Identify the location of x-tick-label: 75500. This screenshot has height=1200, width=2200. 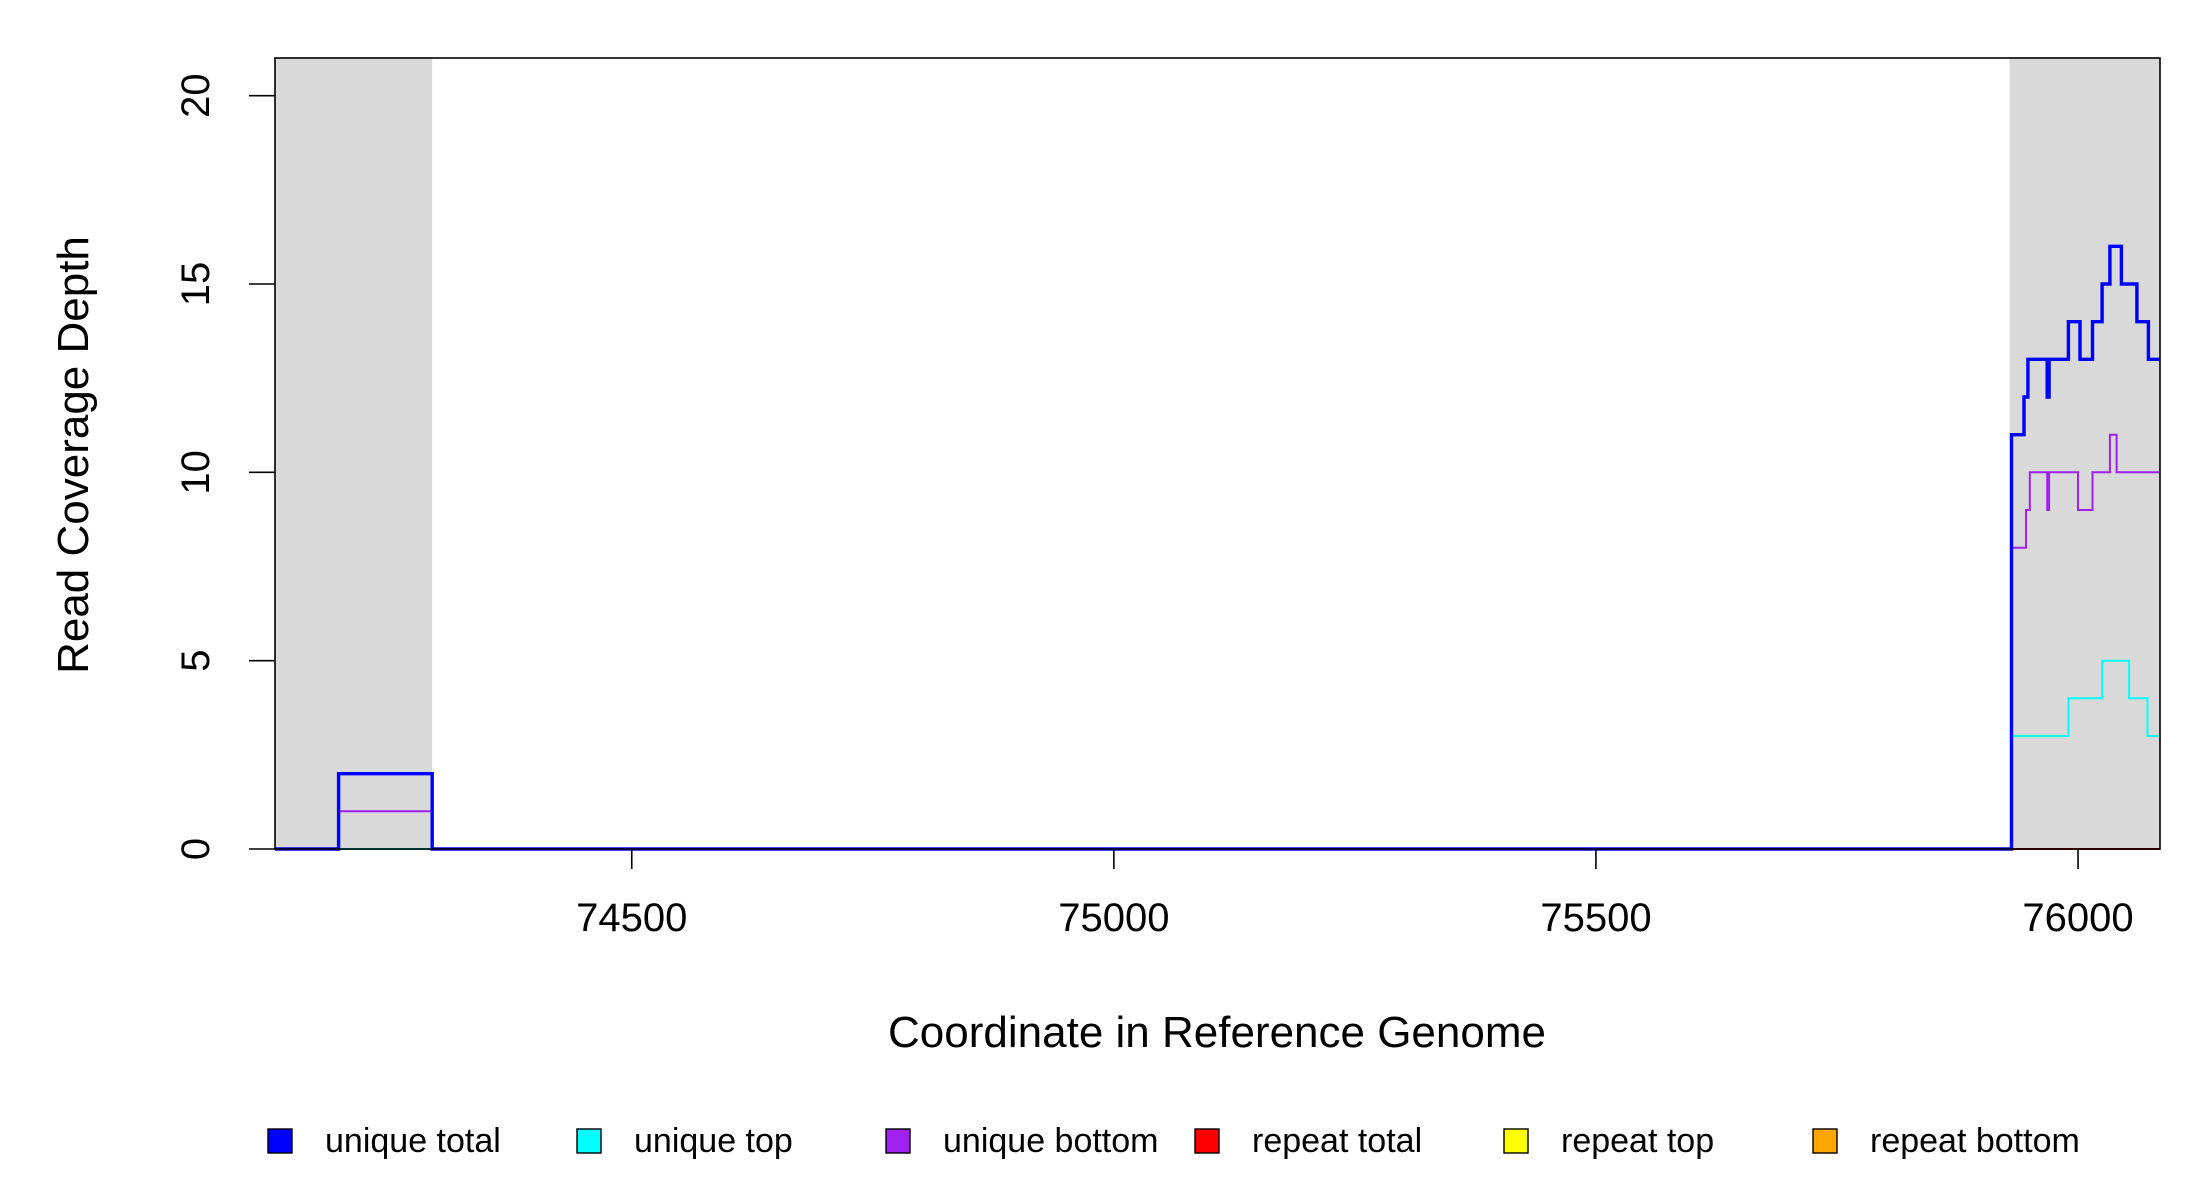
(1595, 918).